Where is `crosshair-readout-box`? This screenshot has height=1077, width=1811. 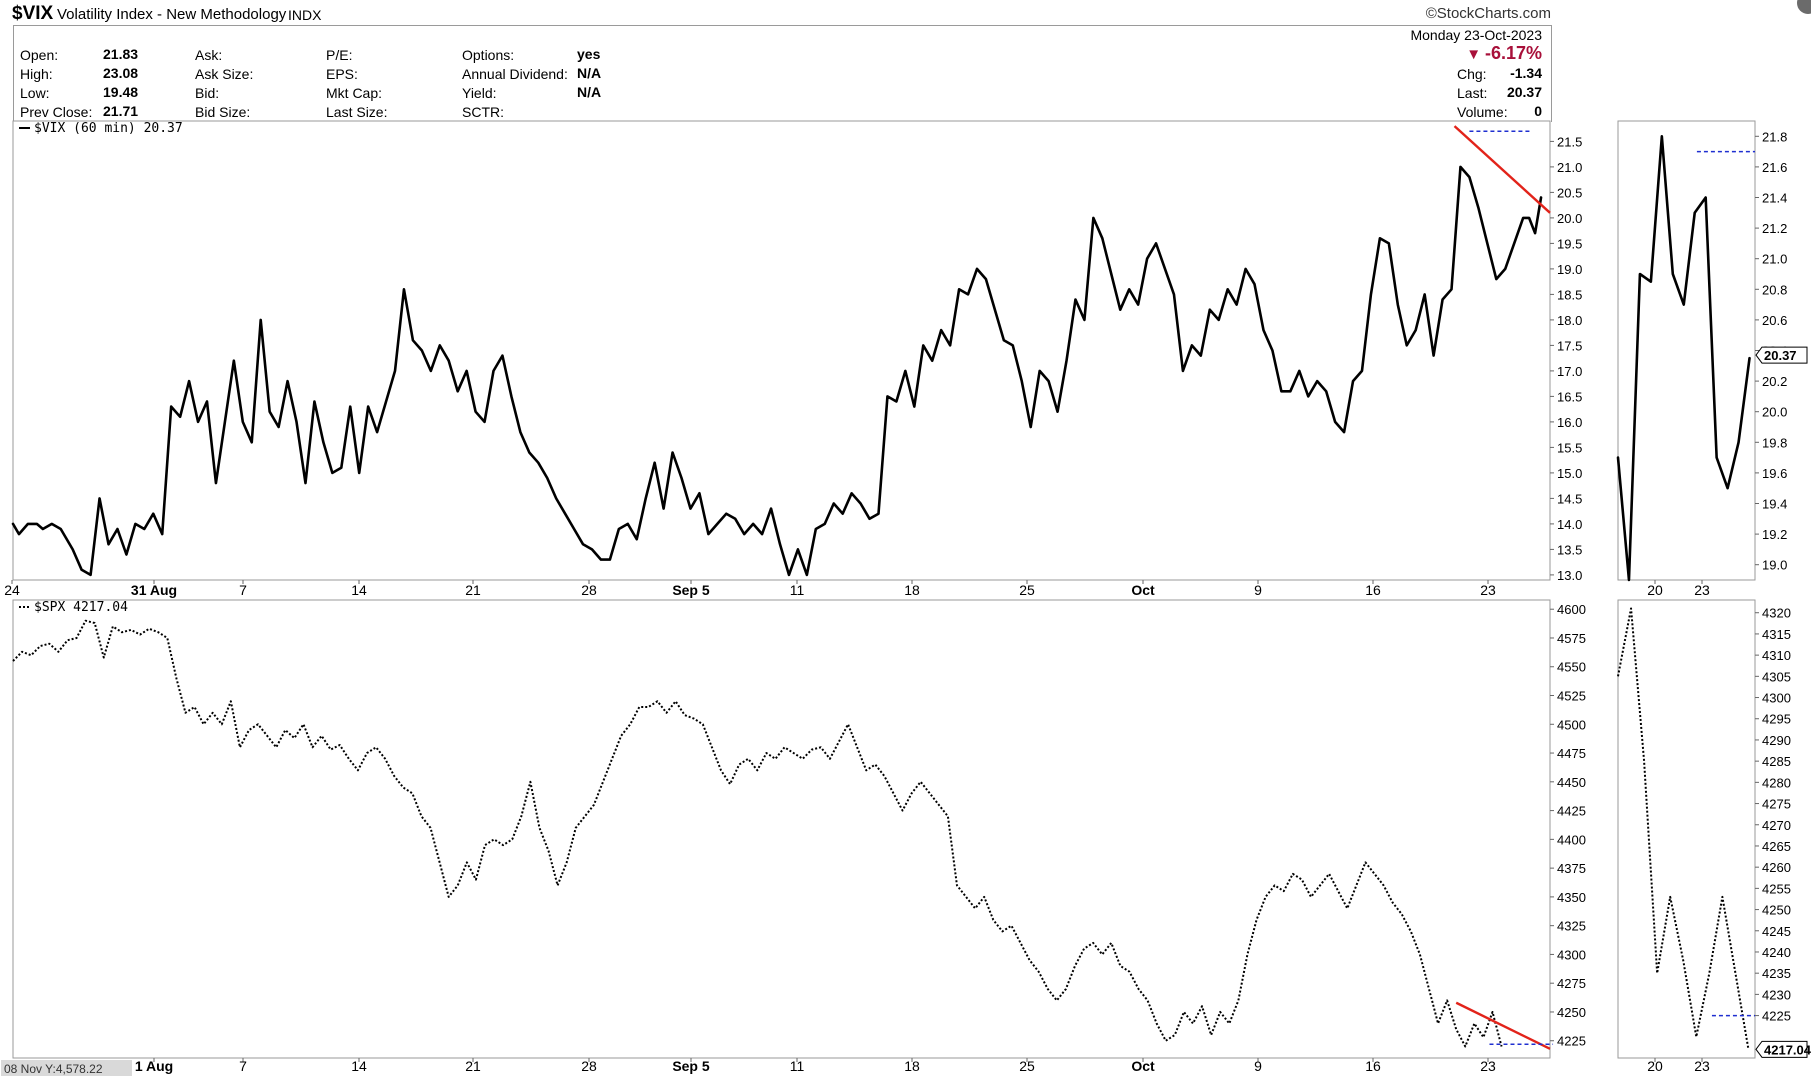 crosshair-readout-box is located at coordinates (66, 1068).